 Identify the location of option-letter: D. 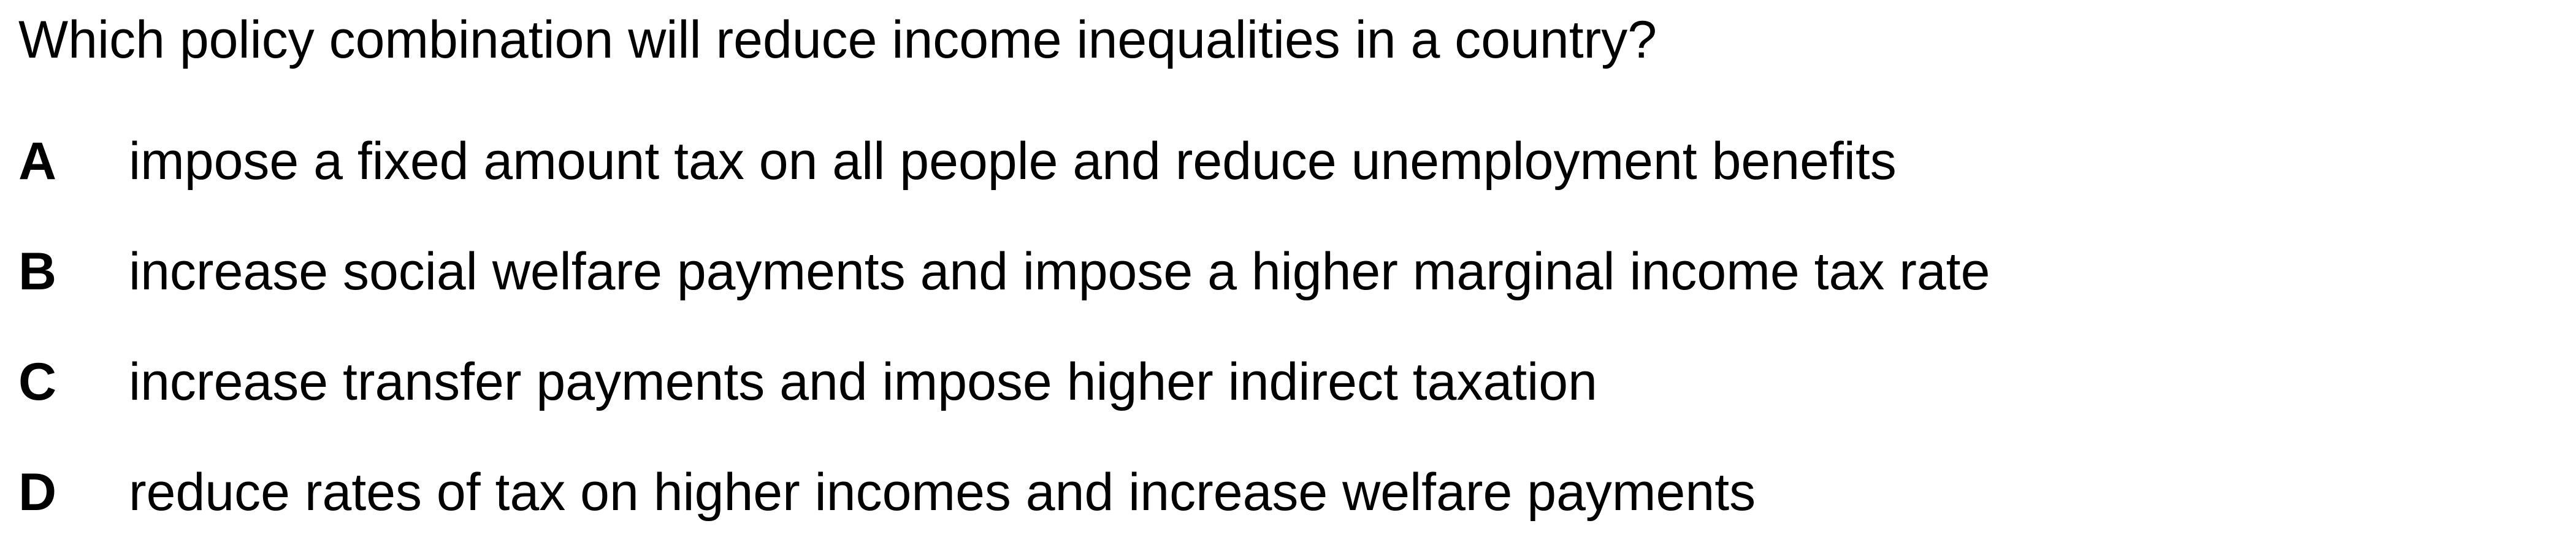
(37, 493).